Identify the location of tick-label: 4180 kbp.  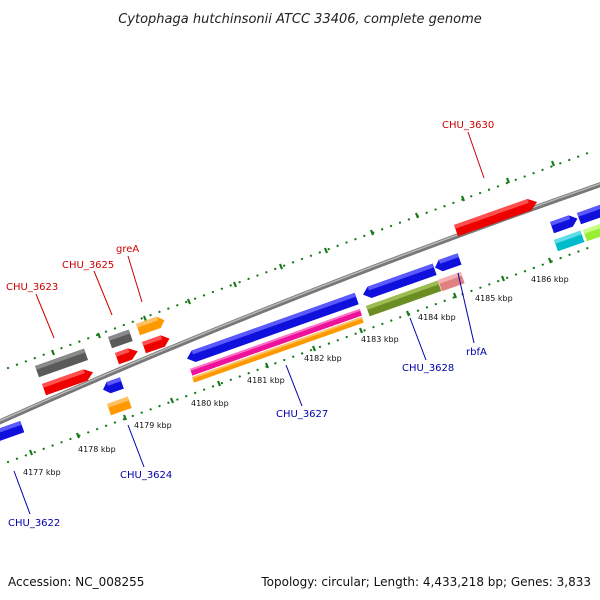
(210, 403).